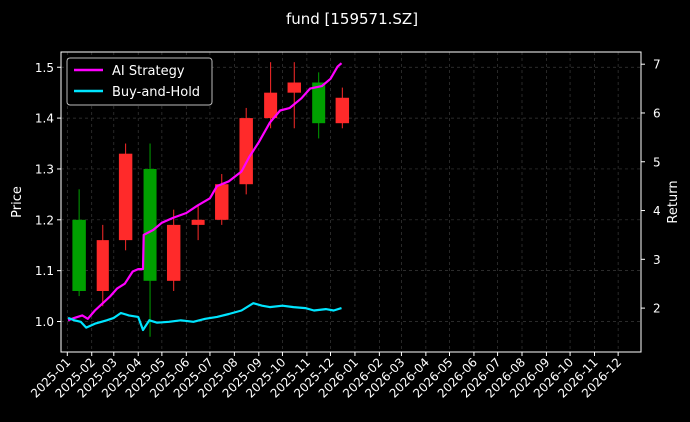  Describe the element at coordinates (17, 202) in the screenshot. I see `y-axis-label-left: Price` at that location.